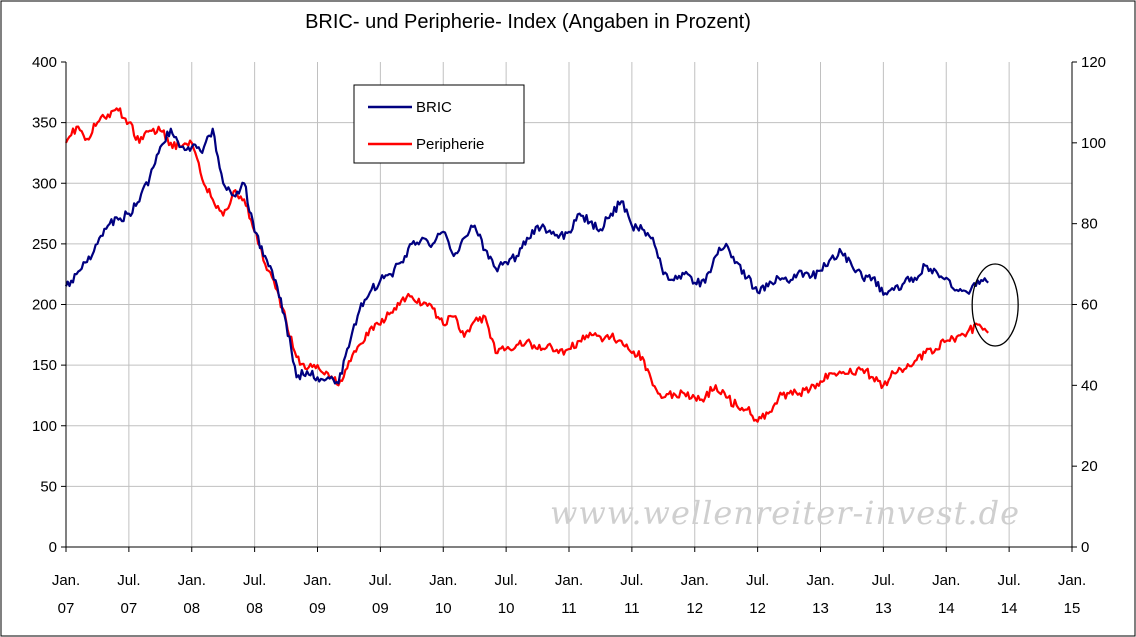 The height and width of the screenshot is (637, 1136). I want to click on right-axis-tick-label: 0, so click(1085, 547).